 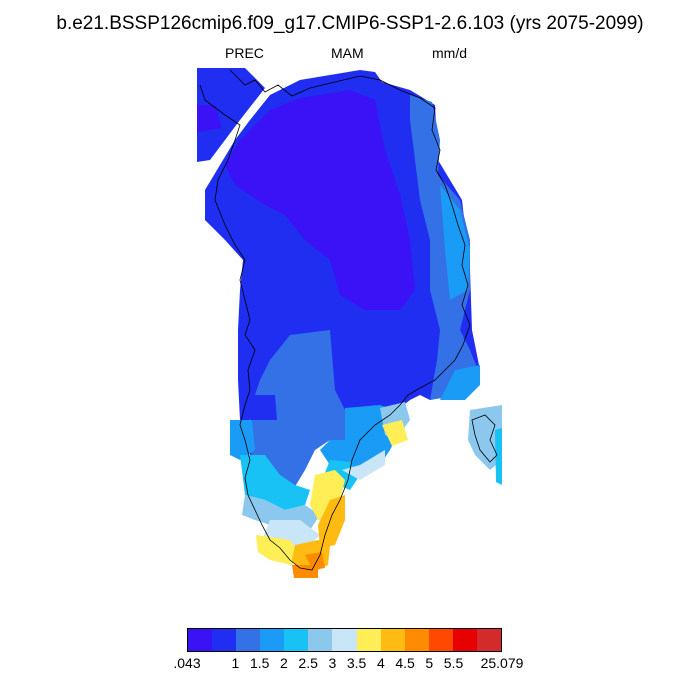 I want to click on colorbar-label-9: 5, so click(x=429, y=663).